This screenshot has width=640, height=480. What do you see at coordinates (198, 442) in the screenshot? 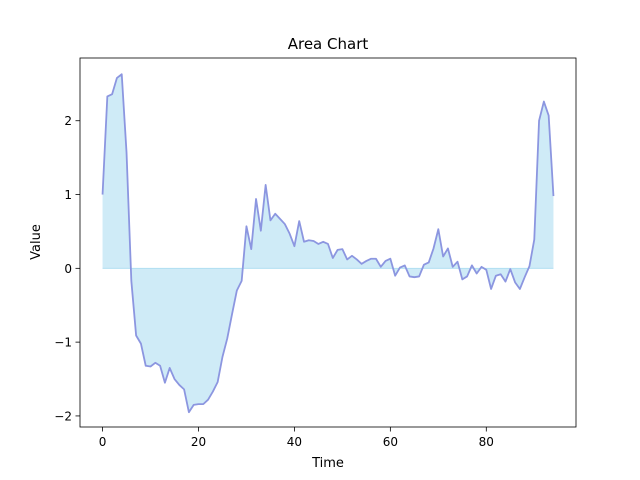
I see `x-tick-label: 20` at bounding box center [198, 442].